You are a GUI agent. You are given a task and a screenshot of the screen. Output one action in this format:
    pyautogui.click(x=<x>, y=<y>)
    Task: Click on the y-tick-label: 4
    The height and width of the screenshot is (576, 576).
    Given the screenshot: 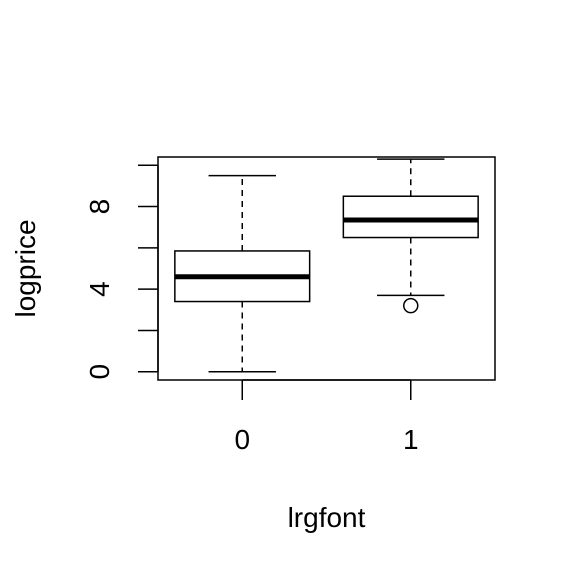 What is the action you would take?
    pyautogui.click(x=99, y=289)
    